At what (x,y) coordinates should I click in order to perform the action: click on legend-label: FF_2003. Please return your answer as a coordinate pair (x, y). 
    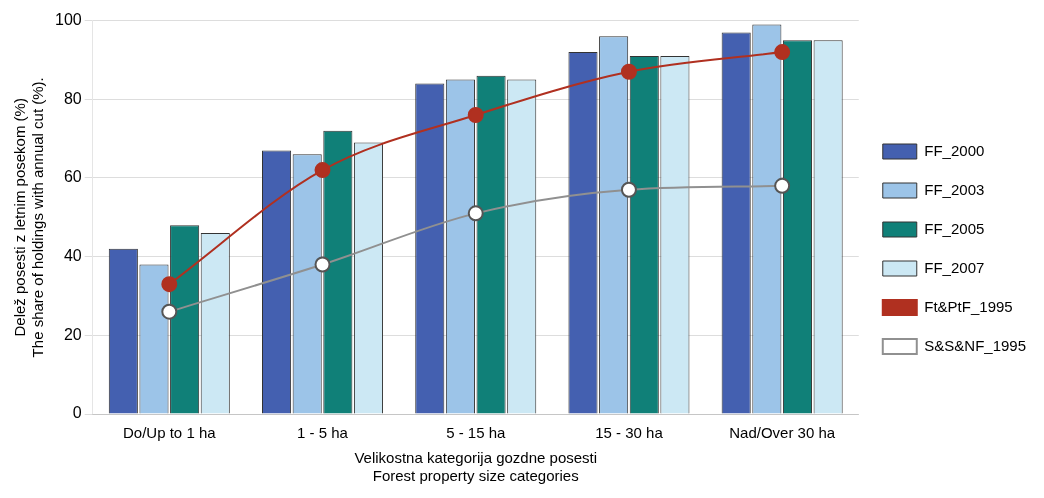
    Looking at the image, I should click on (954, 189).